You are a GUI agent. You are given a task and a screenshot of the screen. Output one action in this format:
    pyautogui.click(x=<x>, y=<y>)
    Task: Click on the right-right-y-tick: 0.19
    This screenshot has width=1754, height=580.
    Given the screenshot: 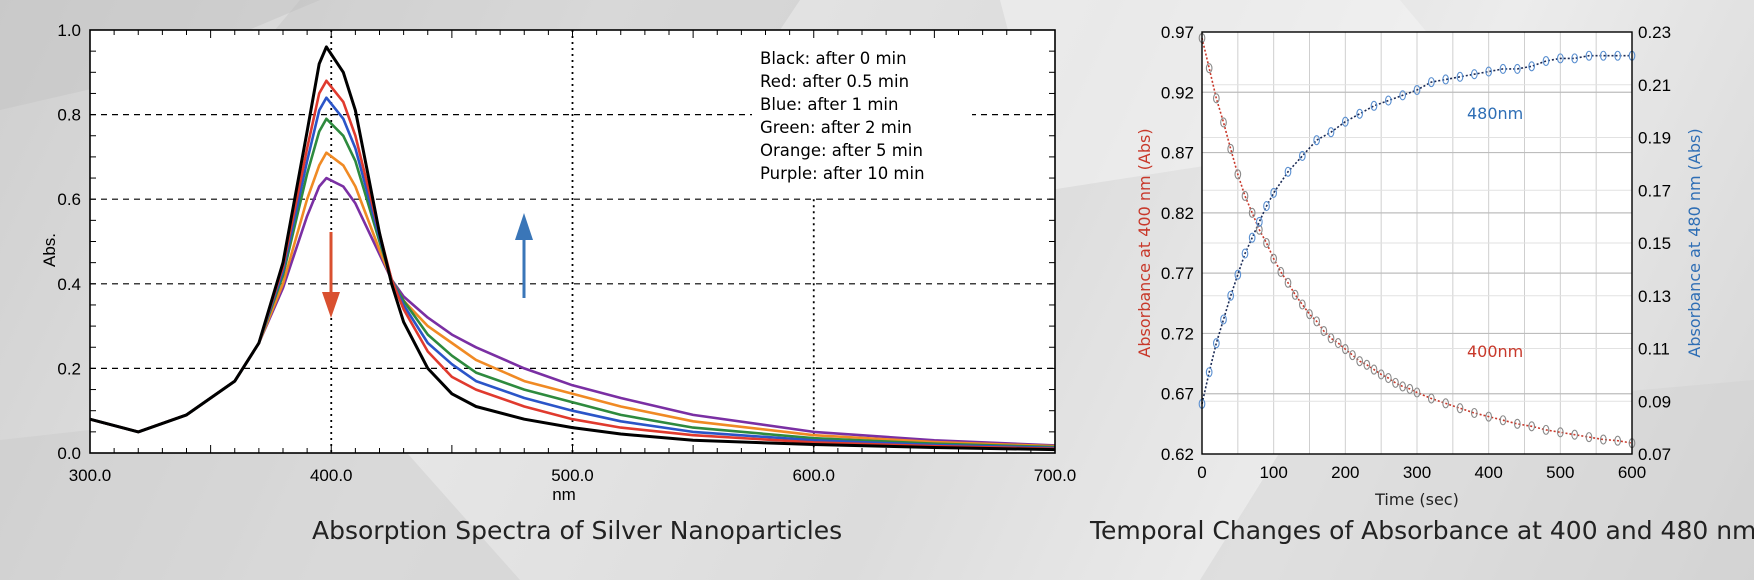 What is the action you would take?
    pyautogui.click(x=1654, y=138)
    